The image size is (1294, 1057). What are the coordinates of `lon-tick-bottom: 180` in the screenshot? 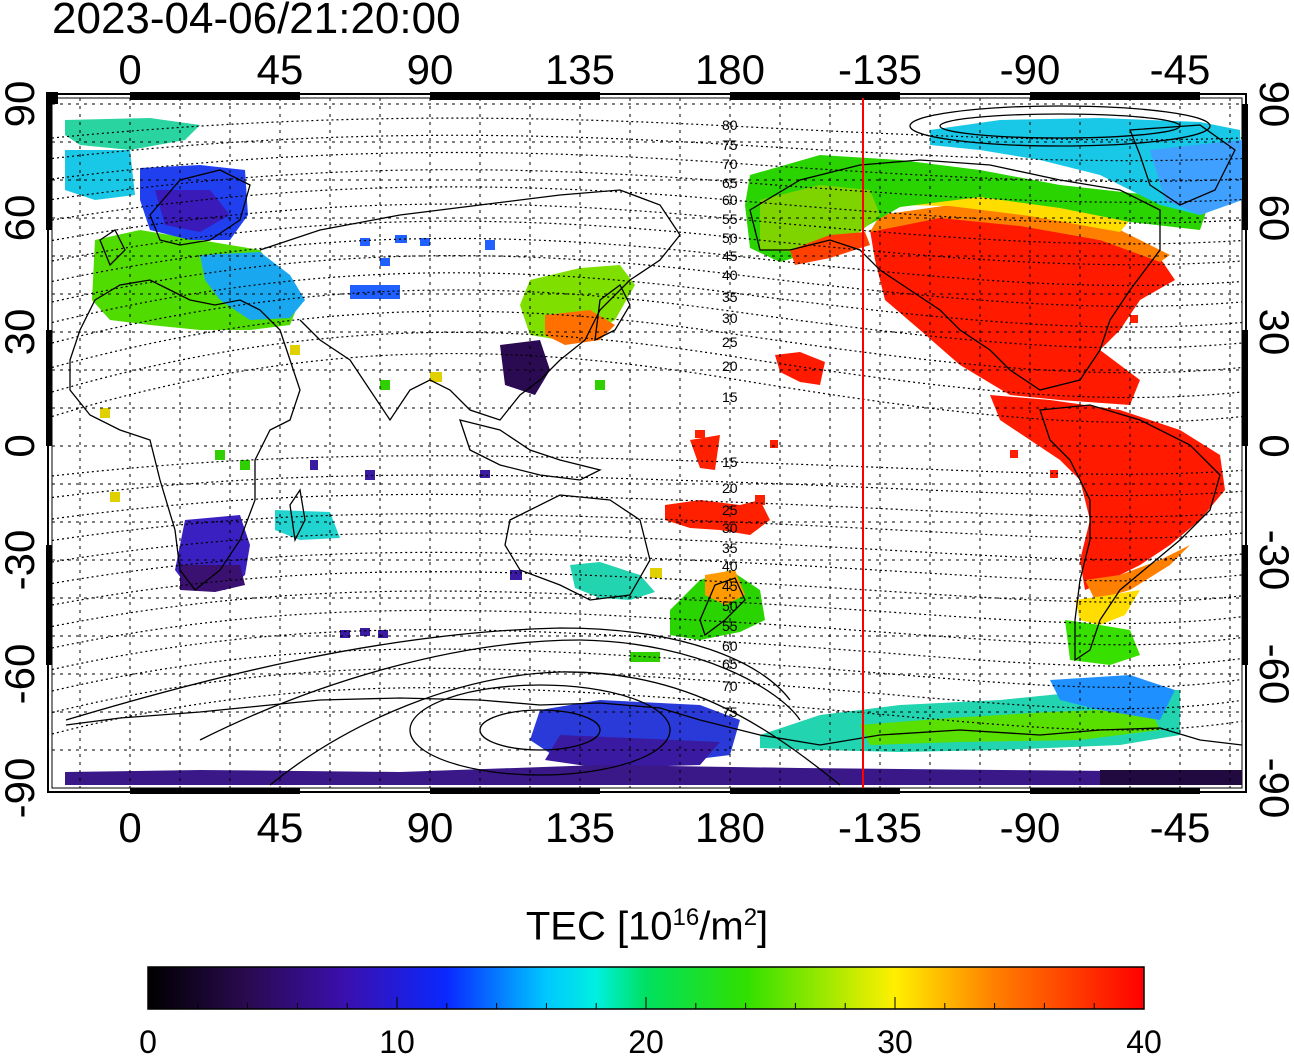 It's located at (730, 827).